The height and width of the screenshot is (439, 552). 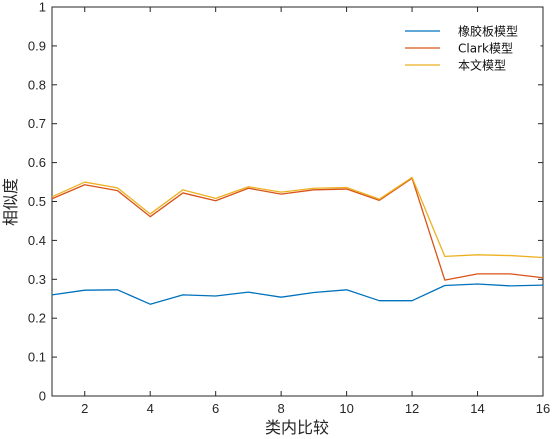 What do you see at coordinates (485, 49) in the screenshot?
I see `legend-label-2: Clark模型` at bounding box center [485, 49].